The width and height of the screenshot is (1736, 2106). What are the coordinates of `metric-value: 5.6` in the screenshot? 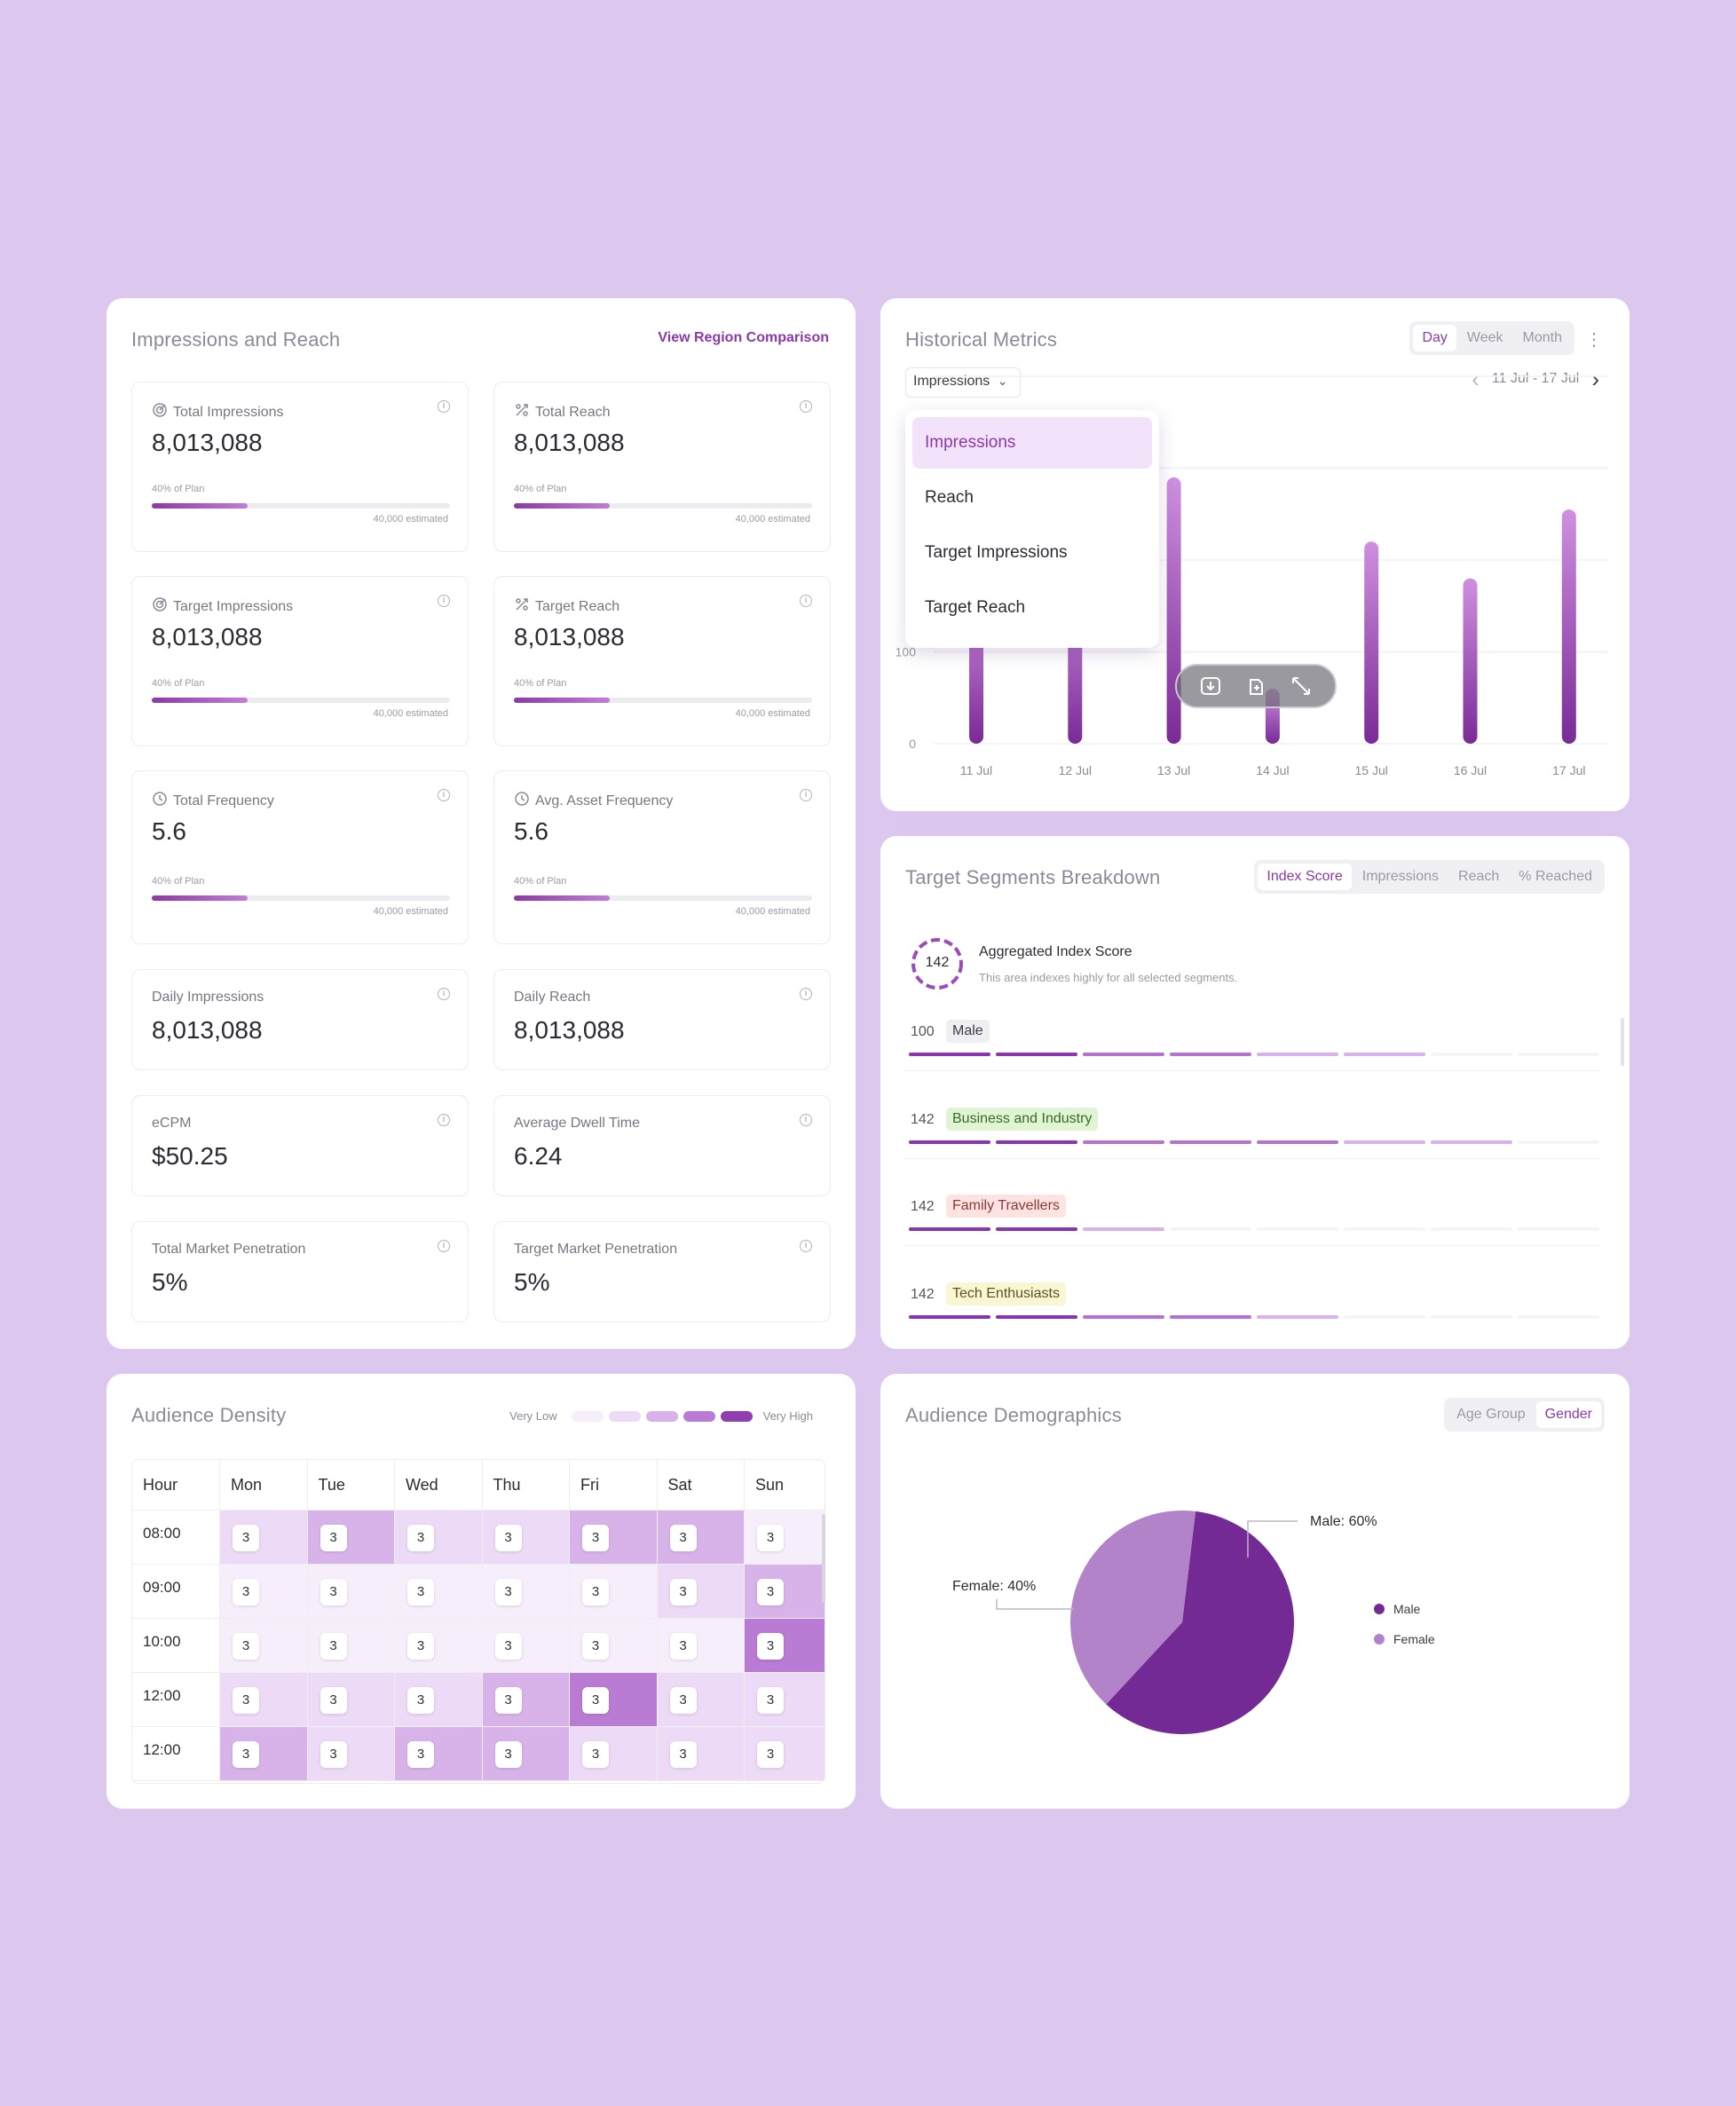 It's located at (169, 831).